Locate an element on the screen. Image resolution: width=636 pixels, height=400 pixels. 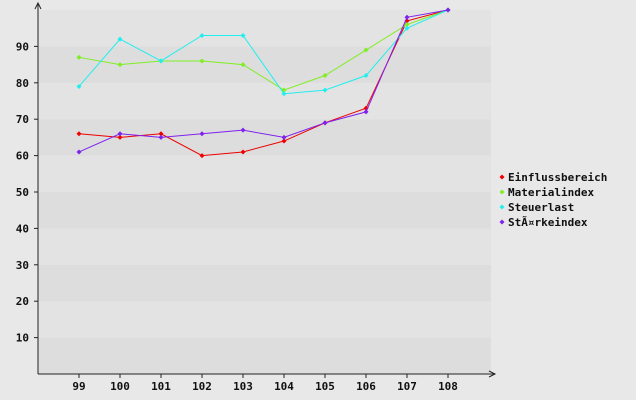
legend-label: Steuerlast is located at coordinates (541, 207).